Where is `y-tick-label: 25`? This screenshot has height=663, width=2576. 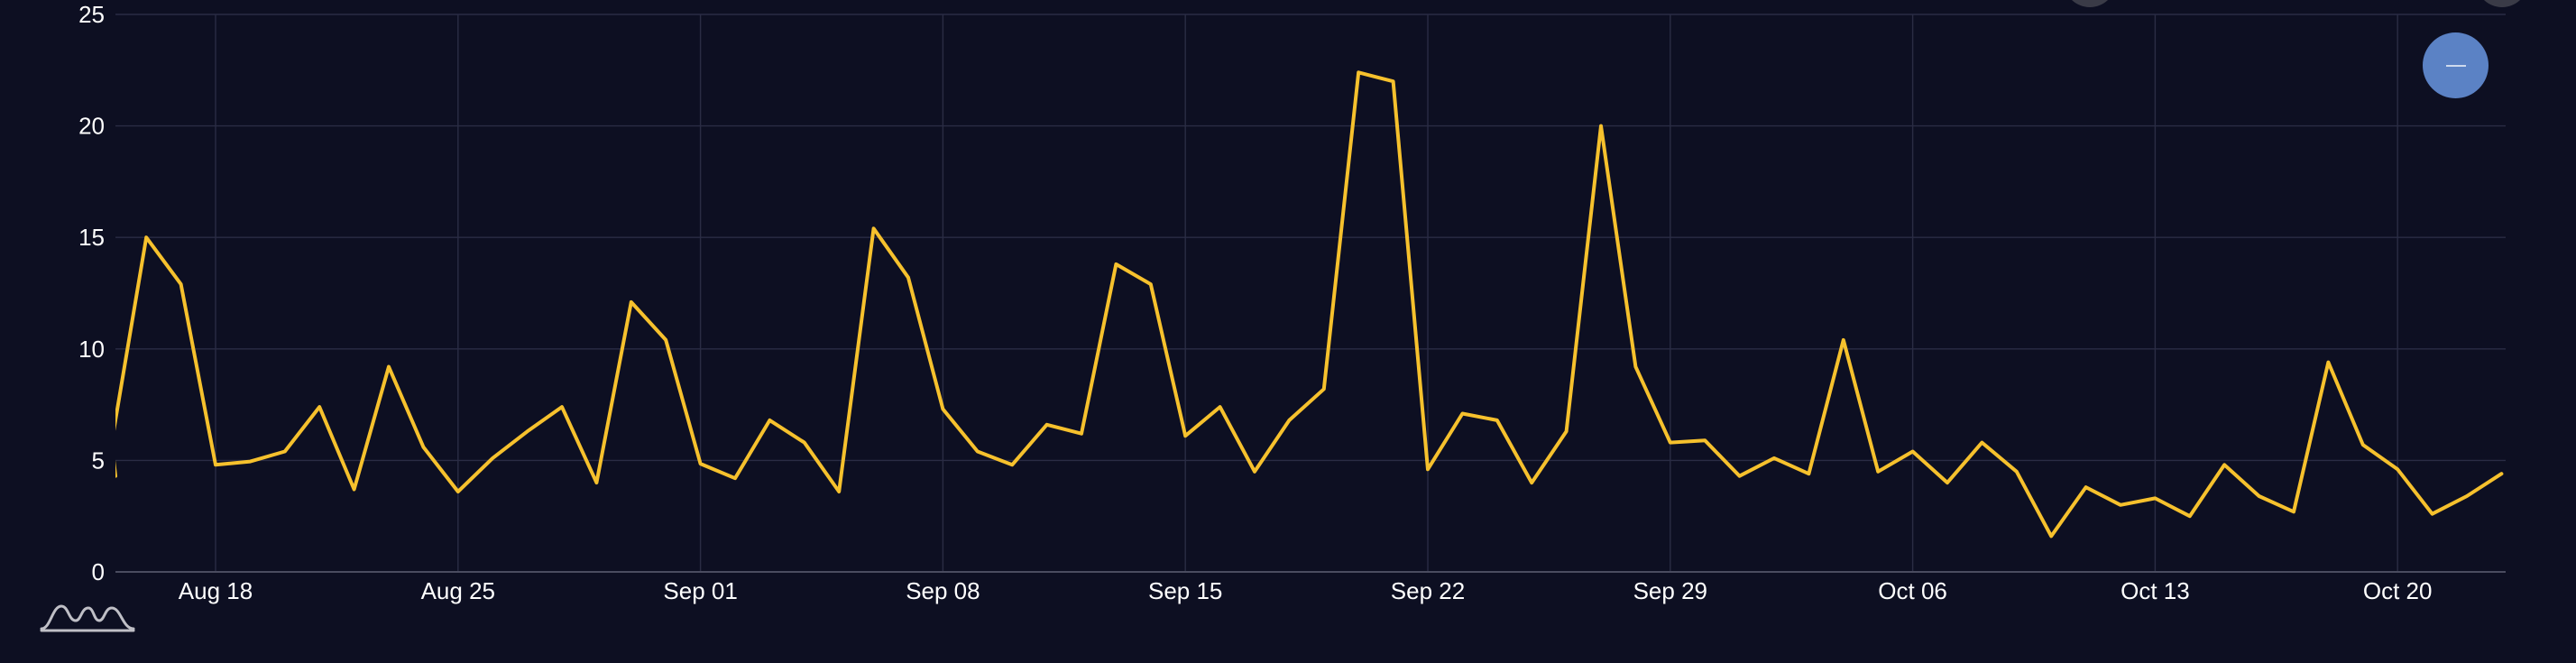 y-tick-label: 25 is located at coordinates (91, 15).